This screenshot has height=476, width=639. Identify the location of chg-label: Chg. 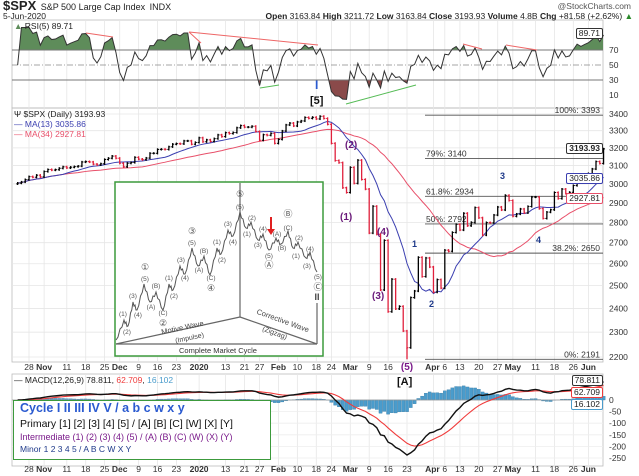
(548, 16).